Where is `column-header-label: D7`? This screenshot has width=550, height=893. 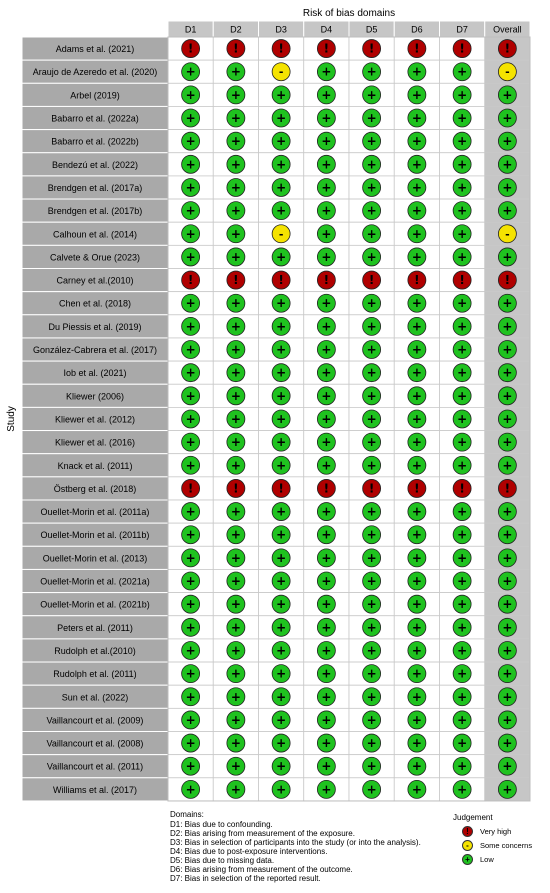 column-header-label: D7 is located at coordinates (462, 30).